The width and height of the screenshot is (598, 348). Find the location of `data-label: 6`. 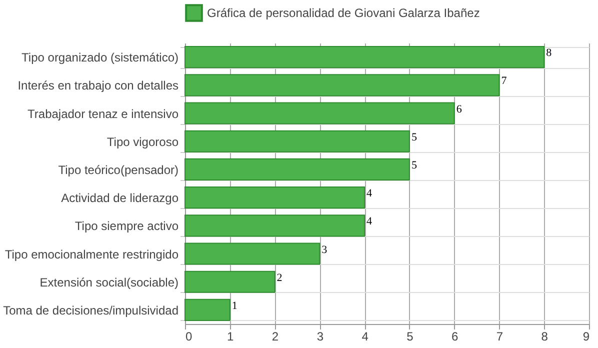

data-label: 6 is located at coordinates (459, 109).